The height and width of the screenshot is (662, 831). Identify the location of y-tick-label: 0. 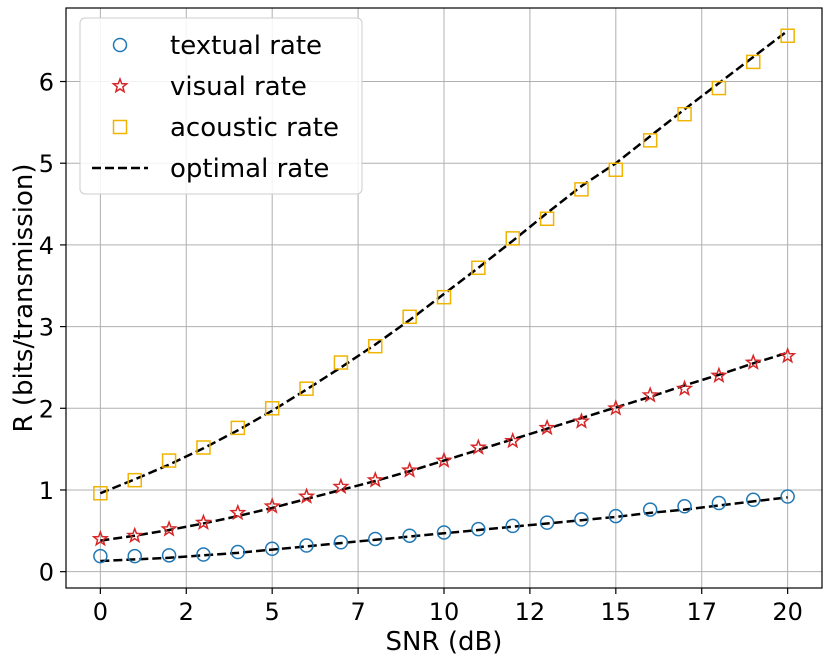
(46, 573).